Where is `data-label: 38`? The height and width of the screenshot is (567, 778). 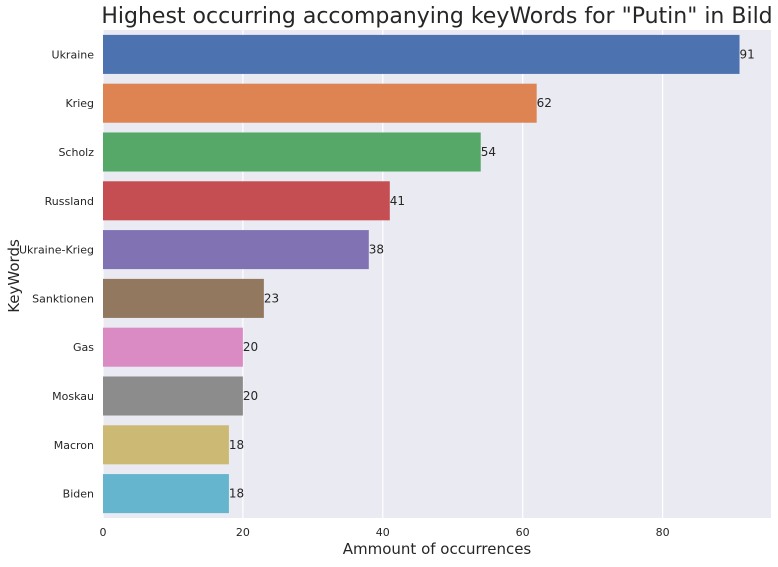 data-label: 38 is located at coordinates (376, 250).